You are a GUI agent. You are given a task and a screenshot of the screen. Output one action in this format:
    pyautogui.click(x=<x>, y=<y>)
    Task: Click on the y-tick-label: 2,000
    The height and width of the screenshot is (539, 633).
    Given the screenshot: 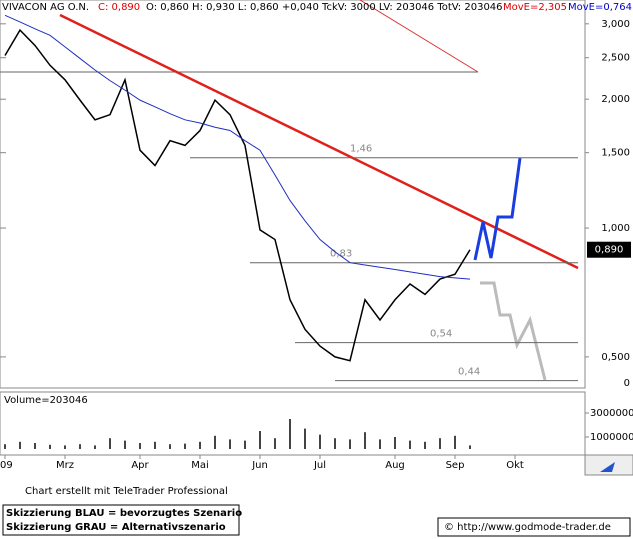 What is the action you would take?
    pyautogui.click(x=615, y=99)
    